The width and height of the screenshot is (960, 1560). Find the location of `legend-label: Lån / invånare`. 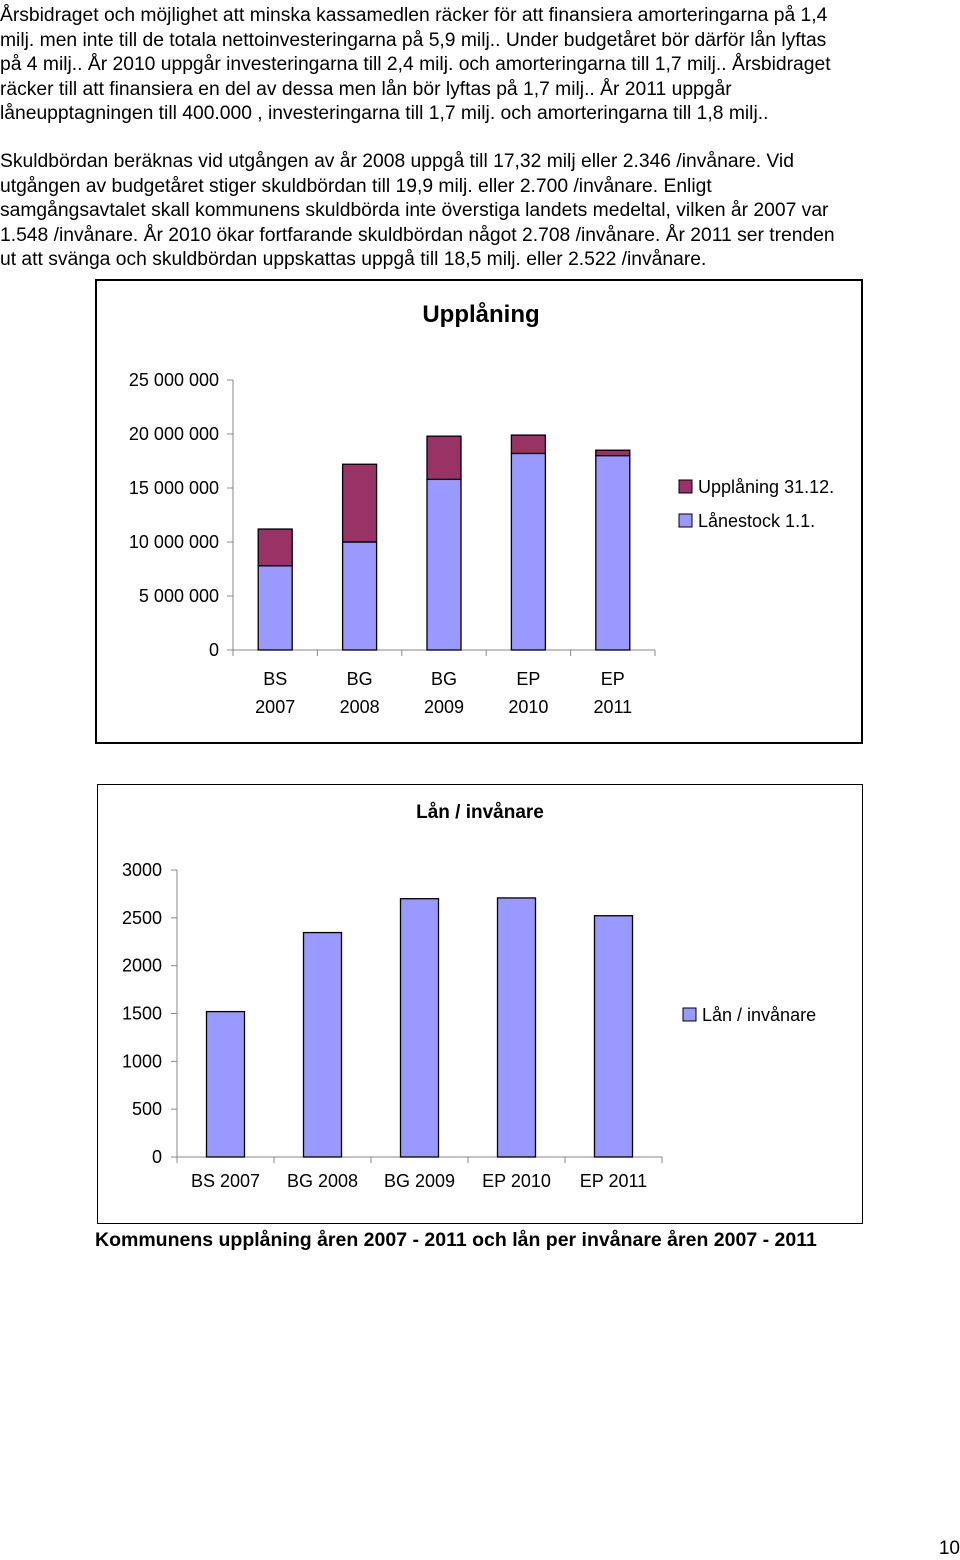

legend-label: Lån / invånare is located at coordinates (759, 1015).